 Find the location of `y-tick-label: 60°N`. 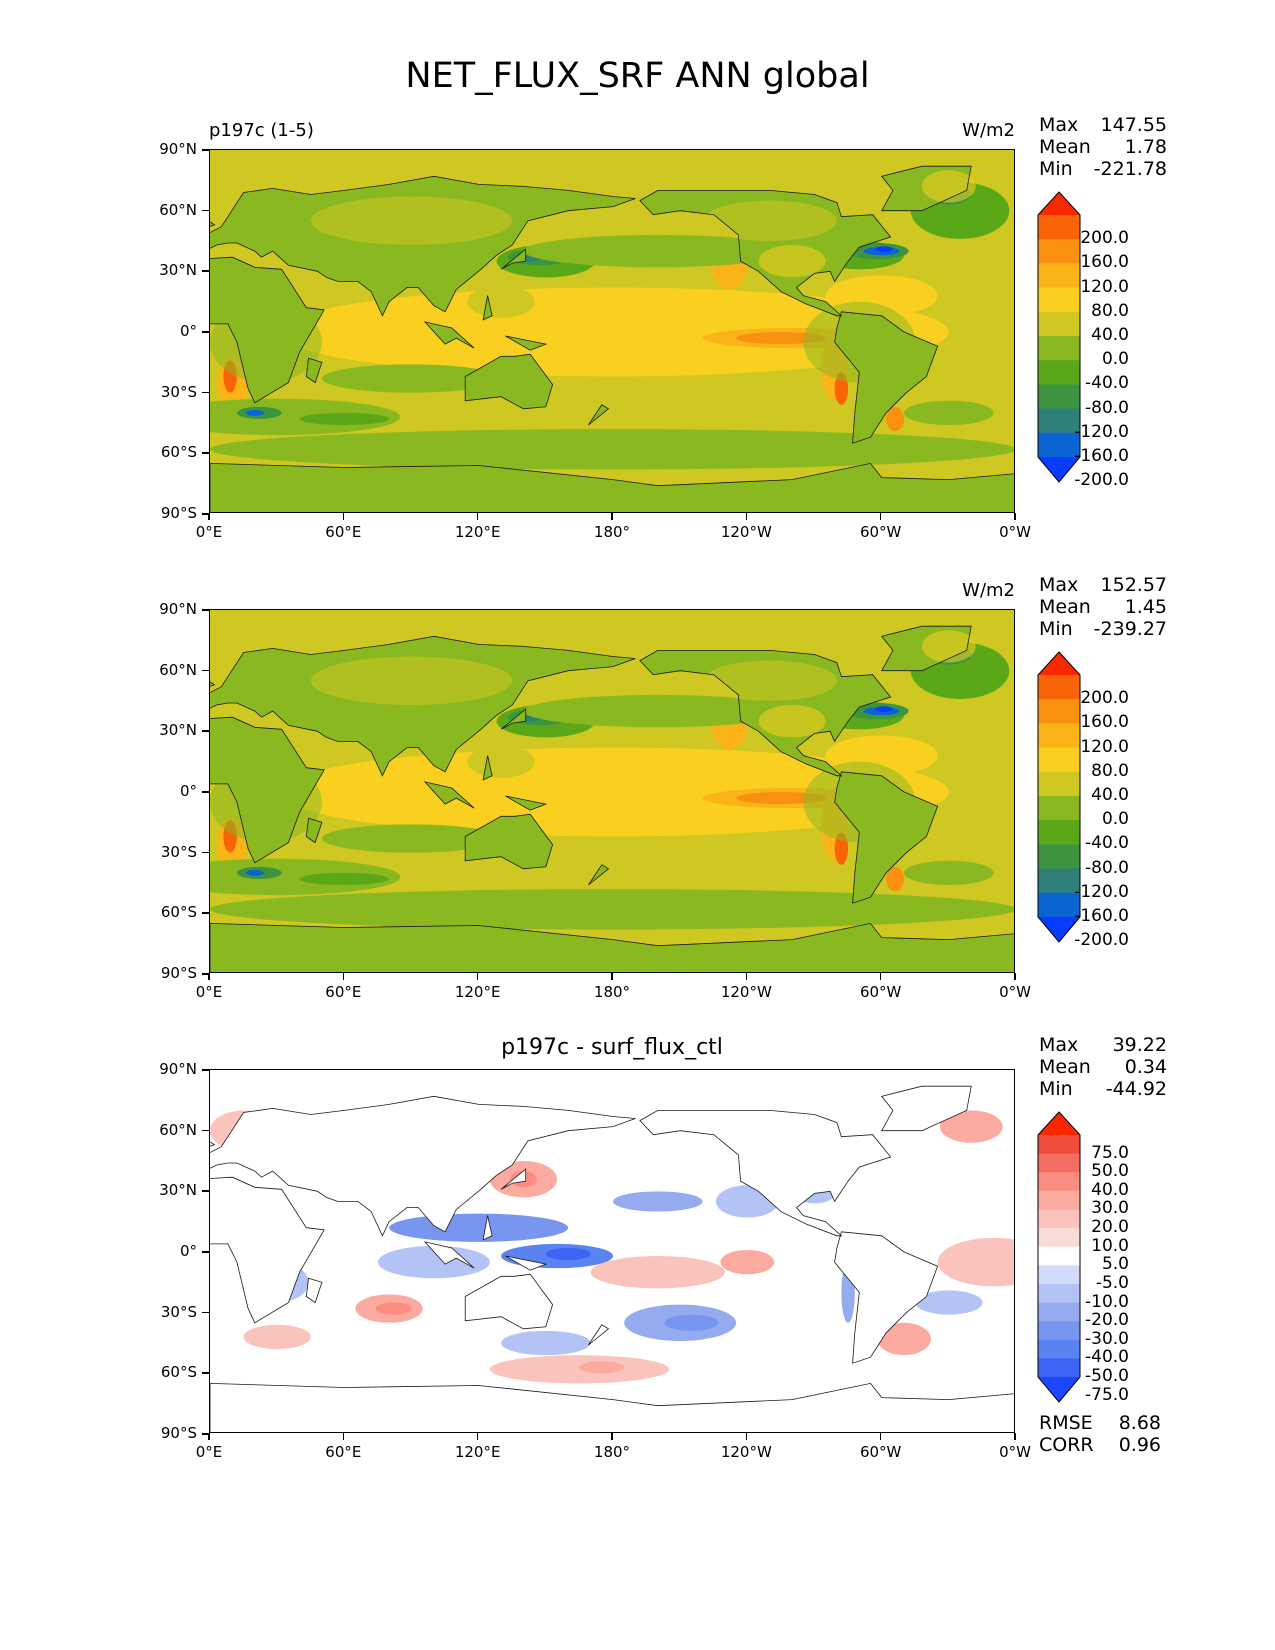

y-tick-label: 60°N is located at coordinates (178, 1129).